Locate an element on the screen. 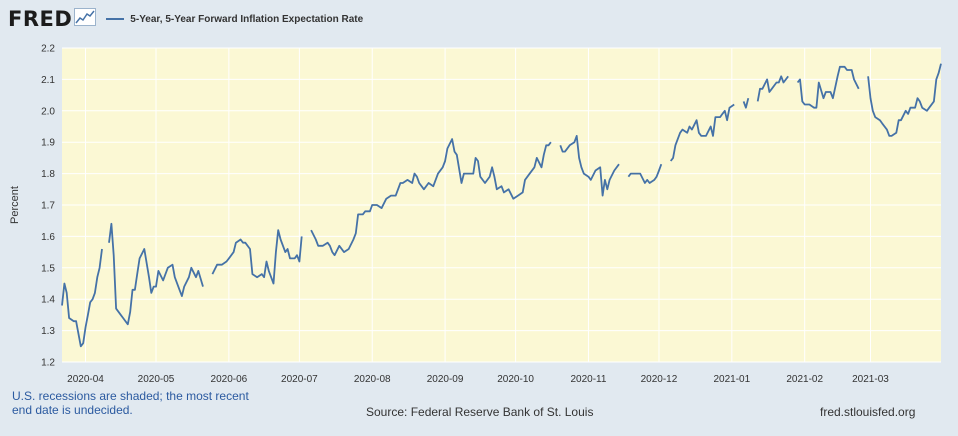  y-tick-label: 2.1 is located at coordinates (48, 80).